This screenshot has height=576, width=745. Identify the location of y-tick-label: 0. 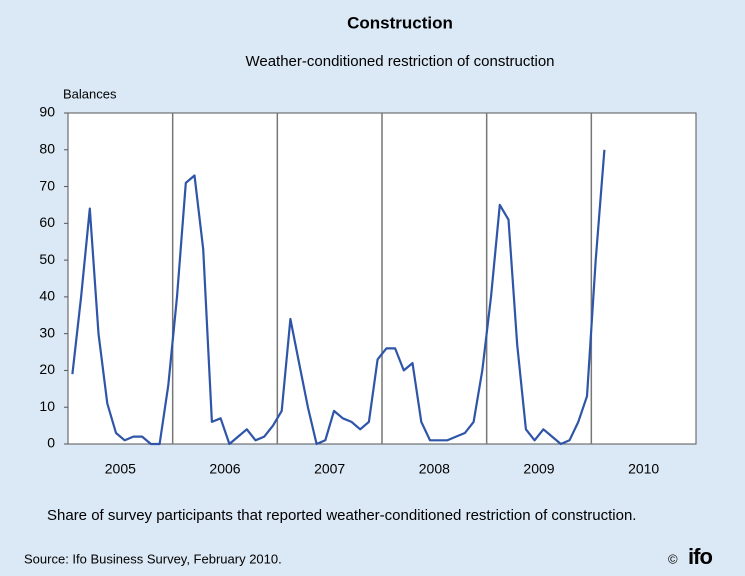
(51, 443).